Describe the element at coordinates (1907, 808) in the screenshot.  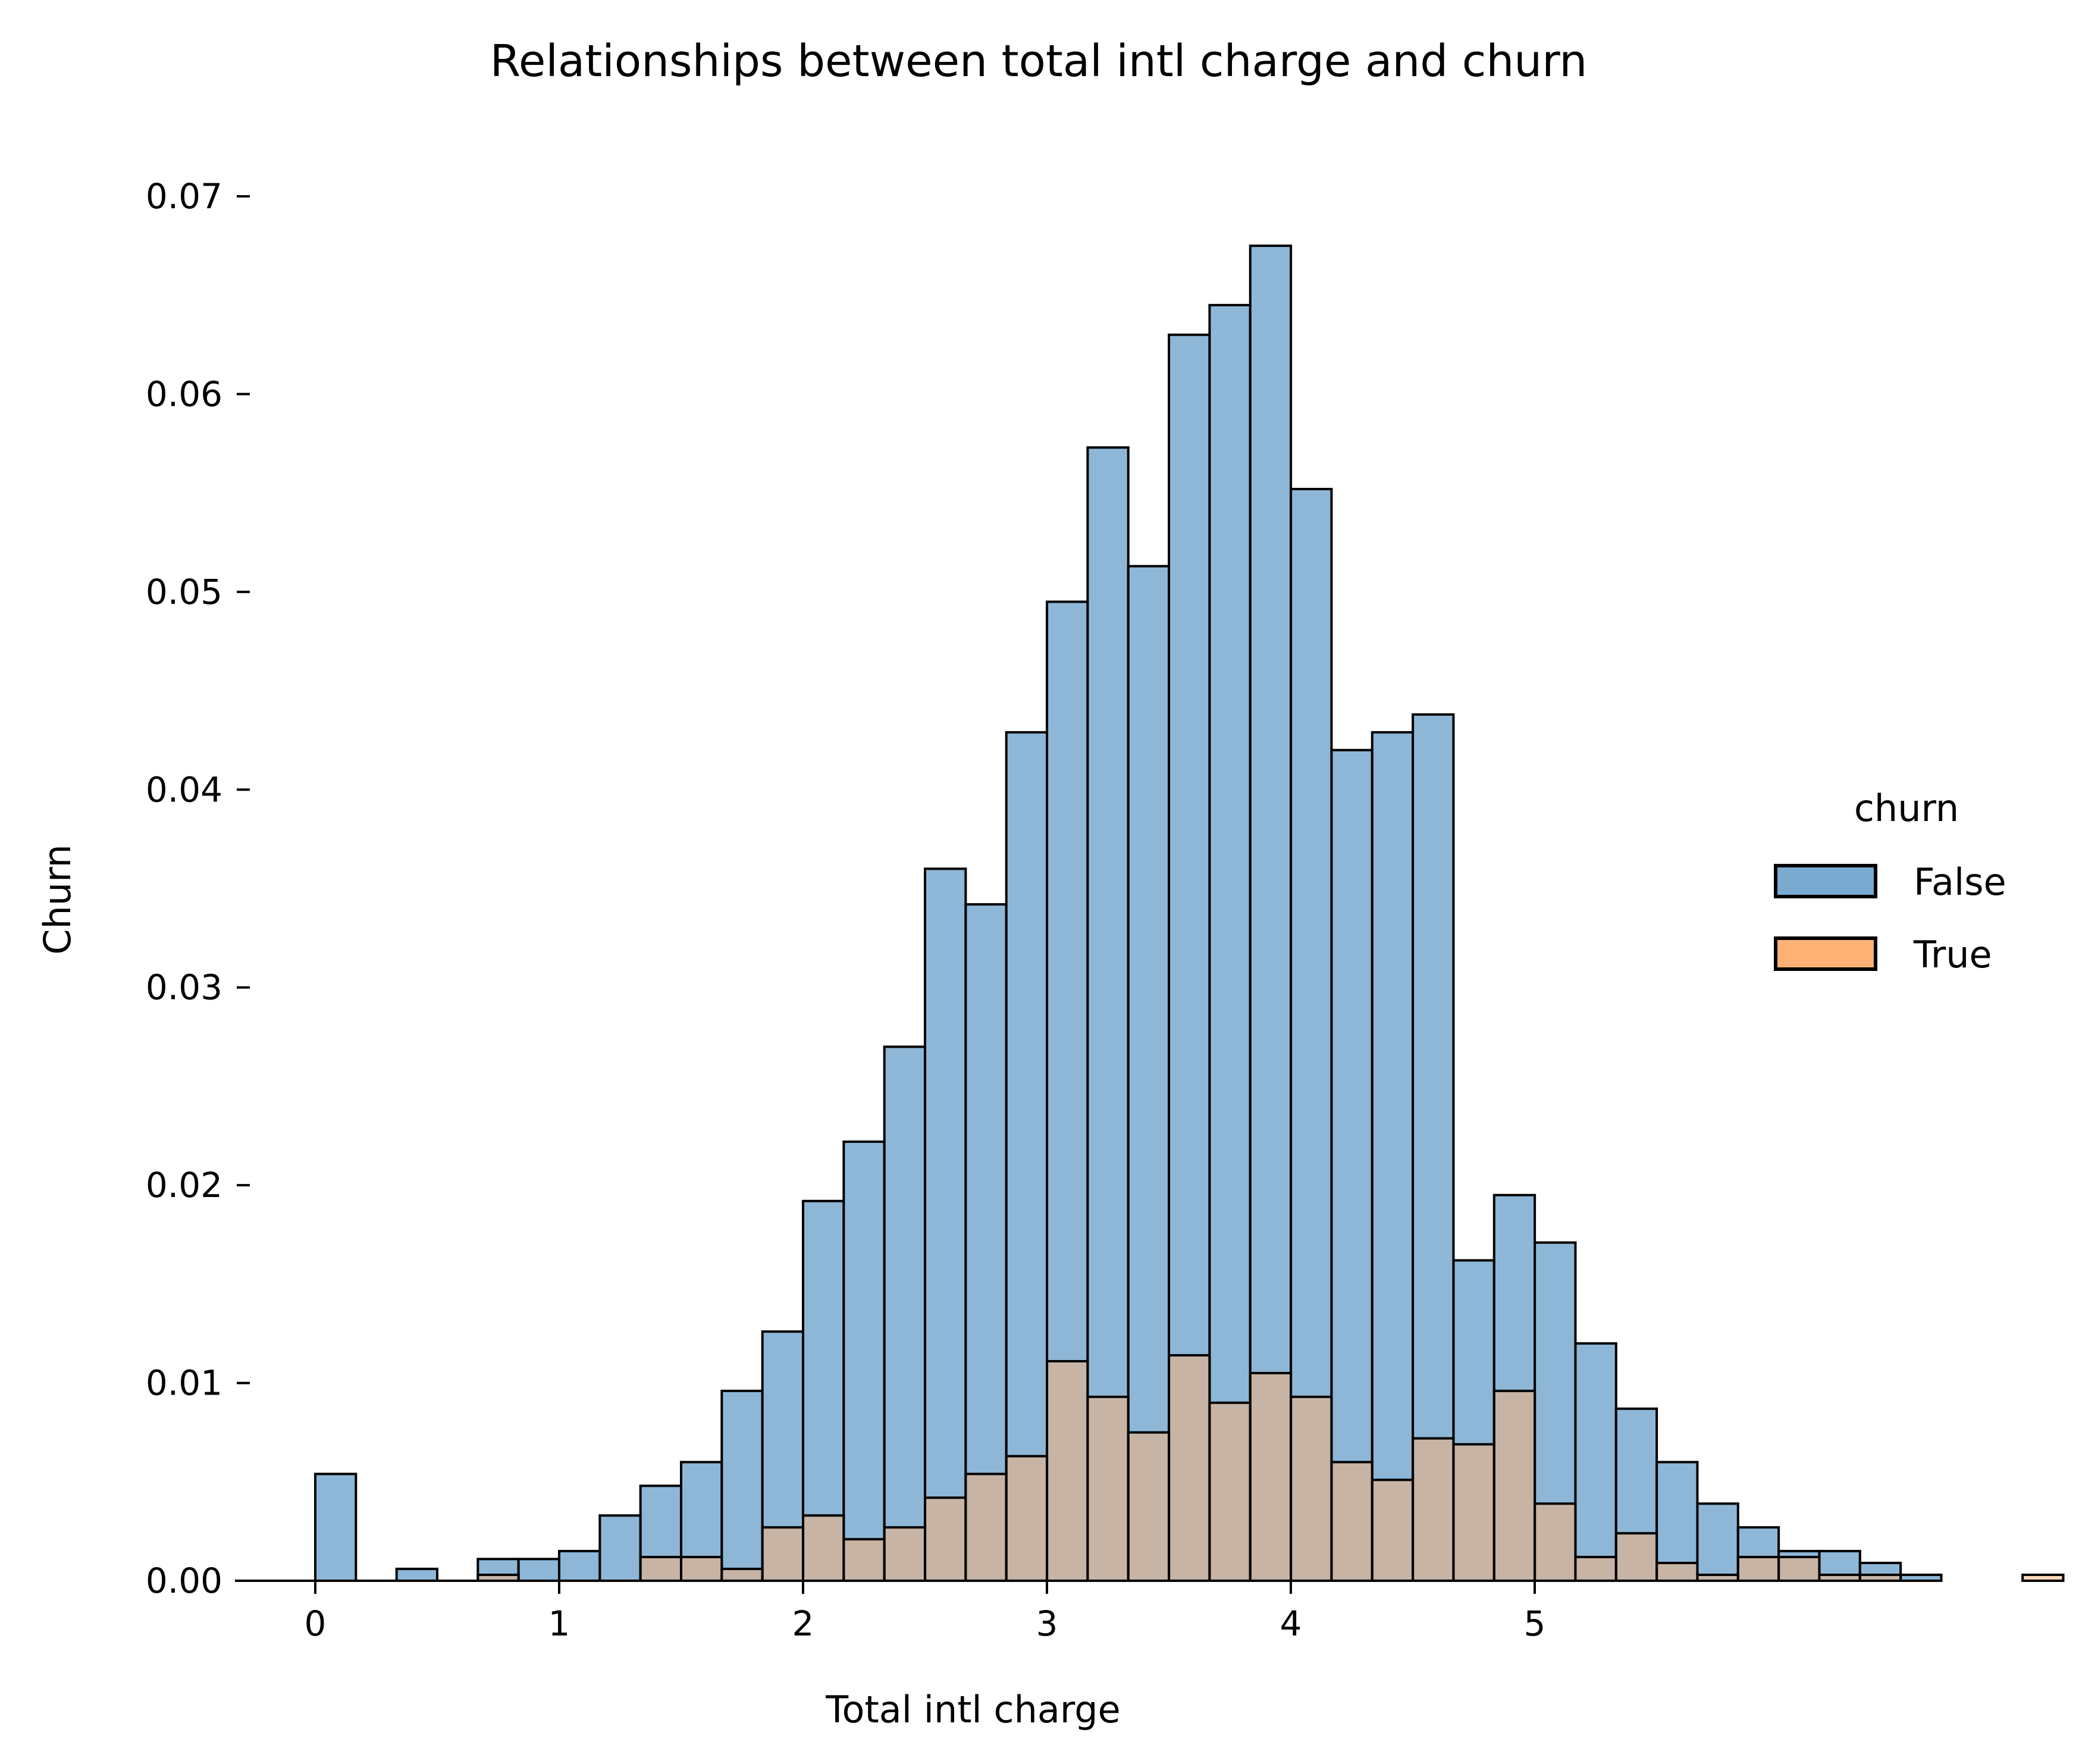
I see `legend-title: churn` at that location.